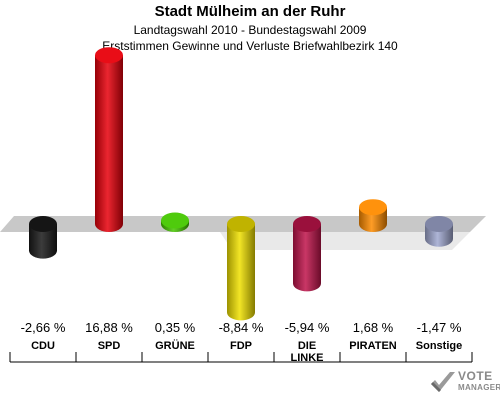  I want to click on checkmark-icon, so click(443, 382).